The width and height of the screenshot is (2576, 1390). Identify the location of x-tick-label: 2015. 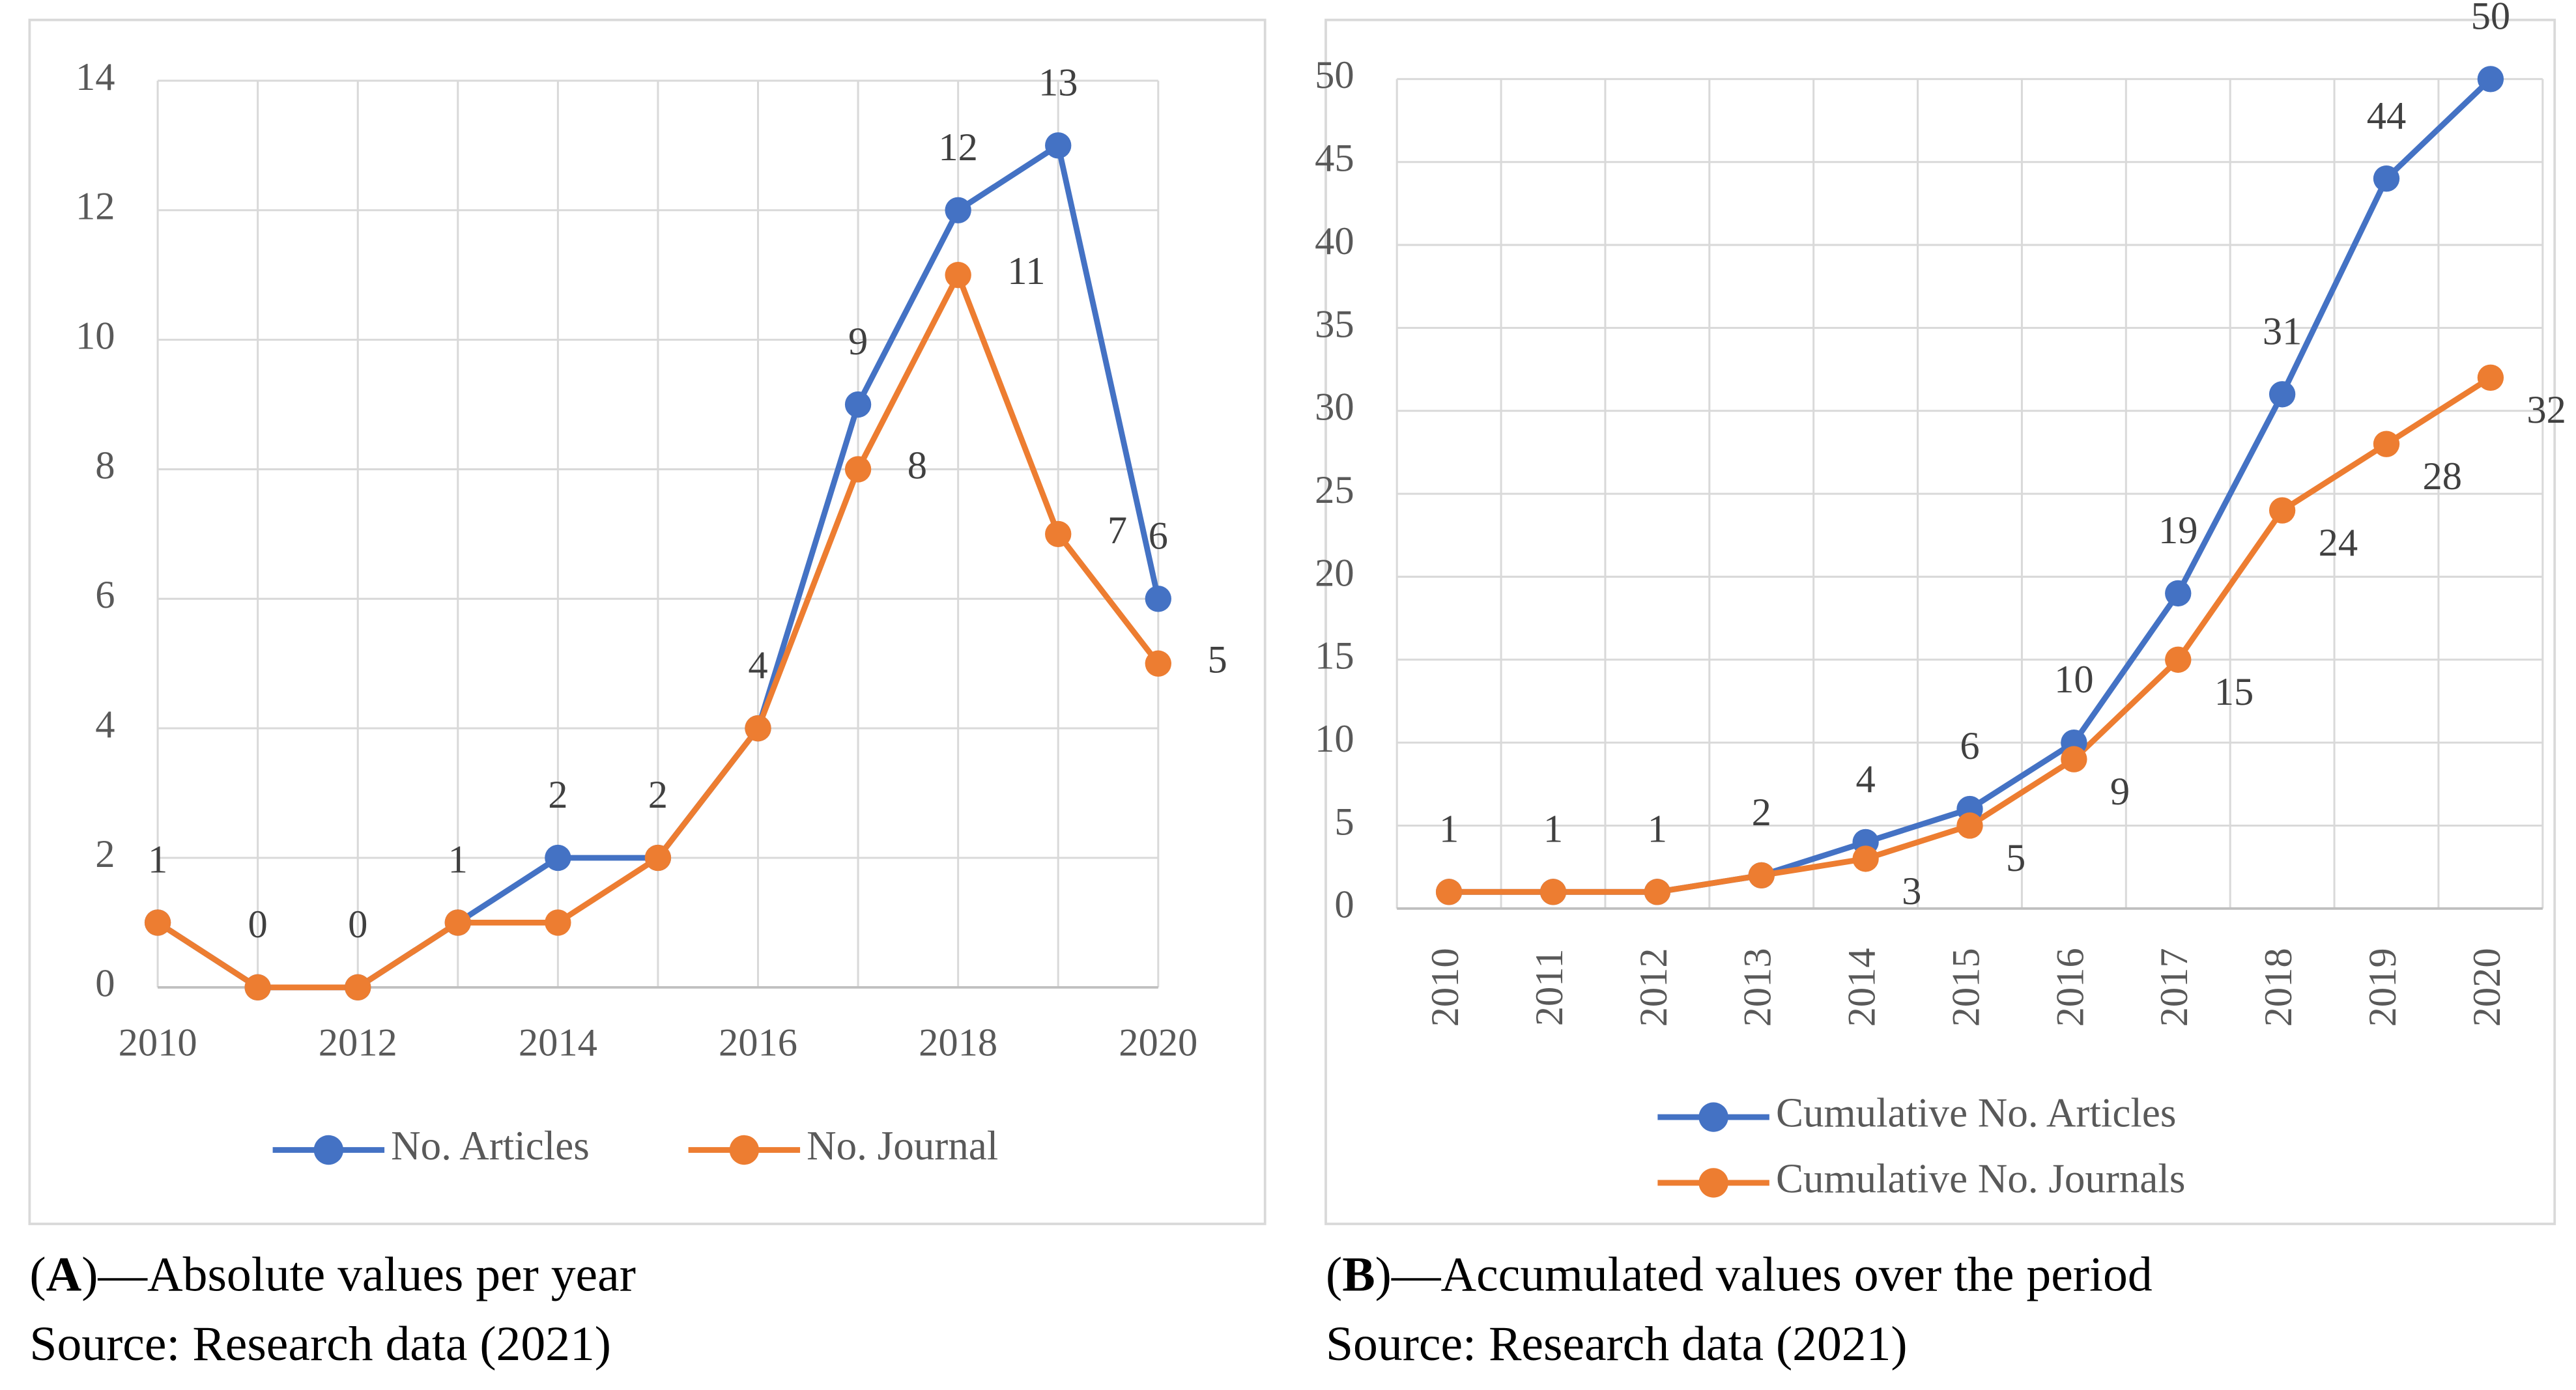
(1966, 988).